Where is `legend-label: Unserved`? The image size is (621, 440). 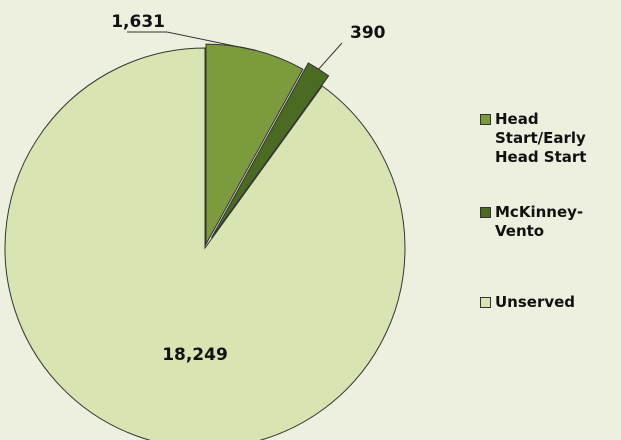
legend-label: Unserved is located at coordinates (535, 302).